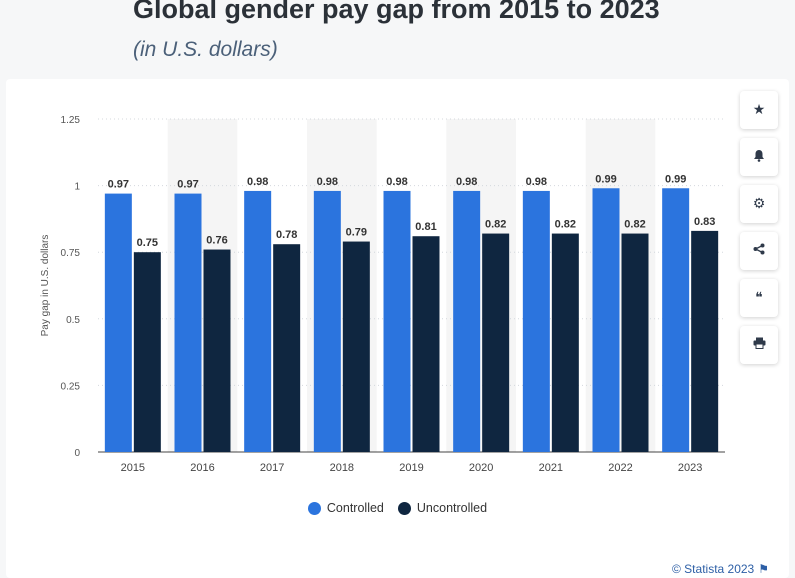 The height and width of the screenshot is (578, 795). Describe the element at coordinates (481, 468) in the screenshot. I see `x-tick-label: 2020` at that location.